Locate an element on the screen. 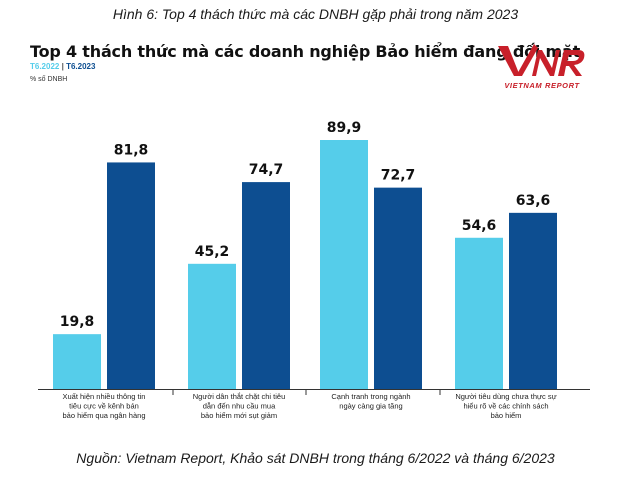  category-label: Người tiêu dùng chưa thực sự is located at coordinates (505, 396).